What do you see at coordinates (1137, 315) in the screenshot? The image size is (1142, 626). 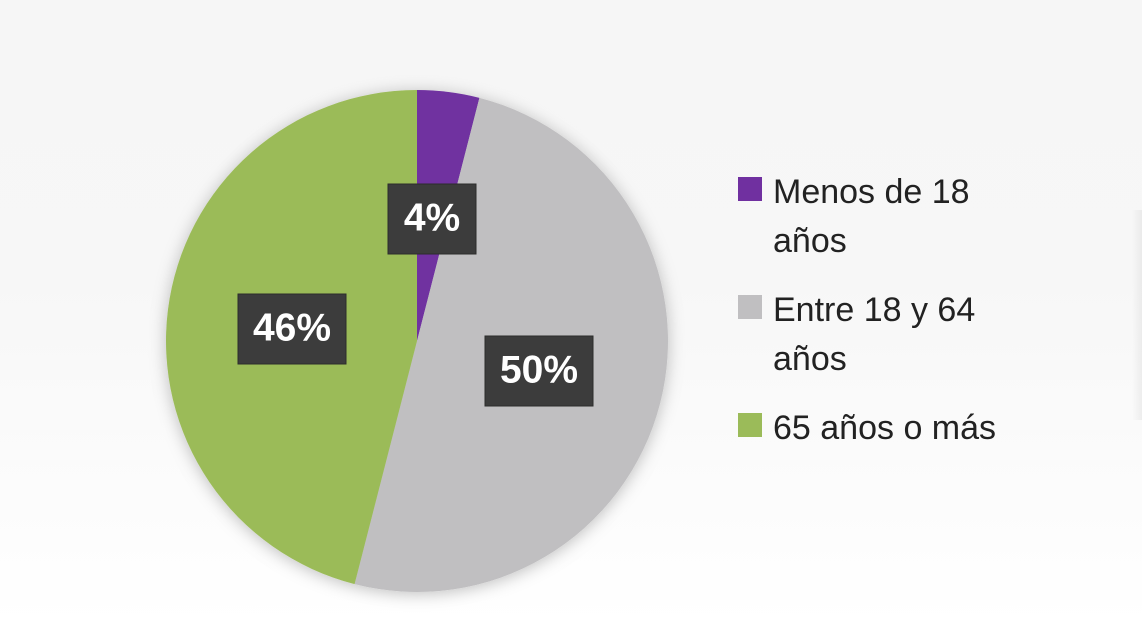 I see `right-edge-shadow` at bounding box center [1137, 315].